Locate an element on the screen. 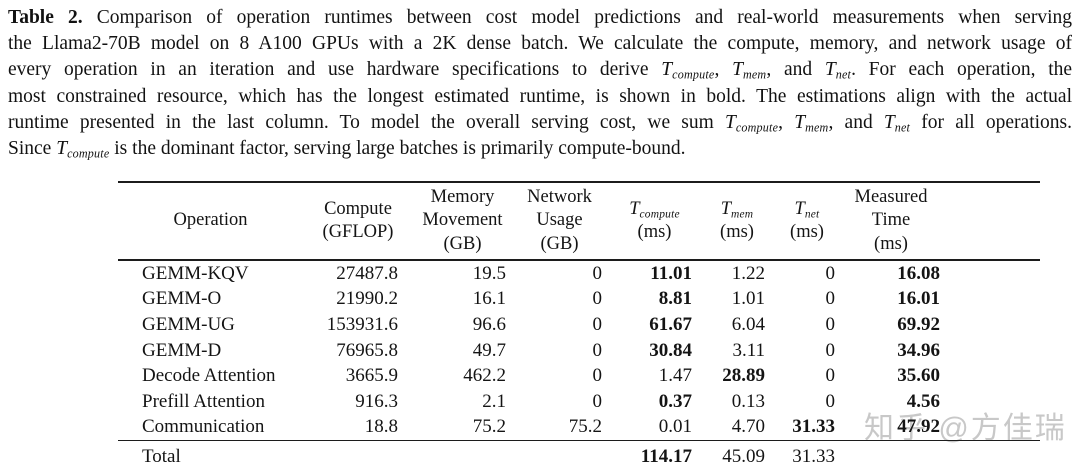  column-header-t-compute: Tcompute (ms) is located at coordinates (654, 221).